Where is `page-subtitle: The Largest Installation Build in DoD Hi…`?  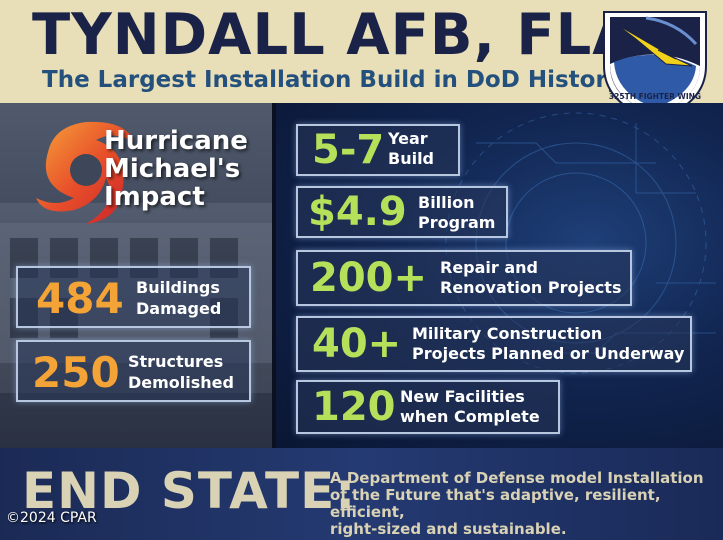 page-subtitle: The Largest Installation Build in DoD Hi… is located at coordinates (332, 80).